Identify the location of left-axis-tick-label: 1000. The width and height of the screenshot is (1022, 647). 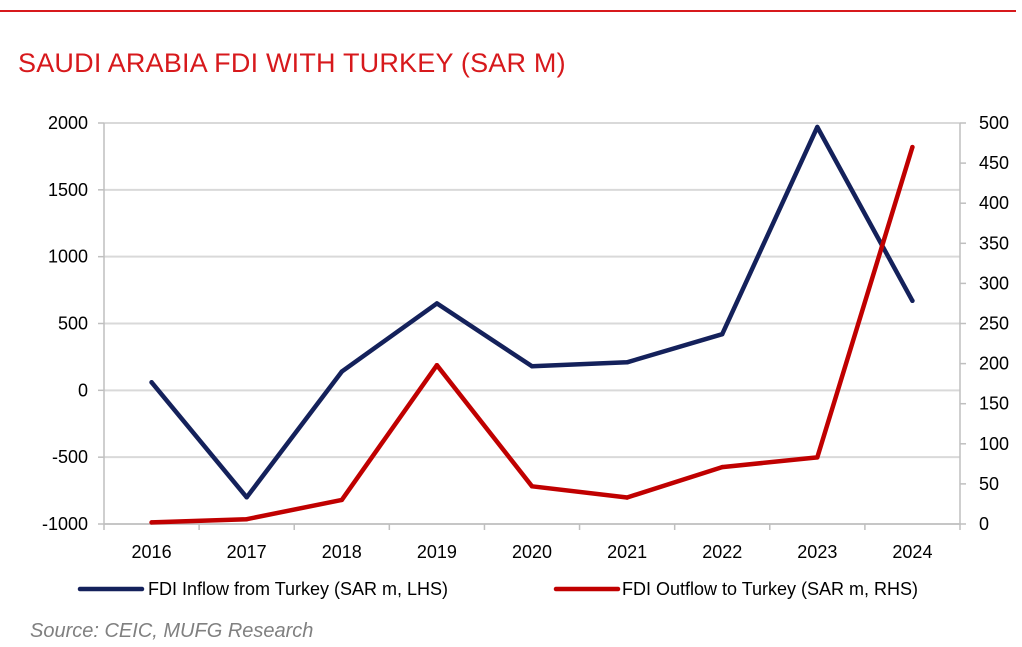
(68, 257).